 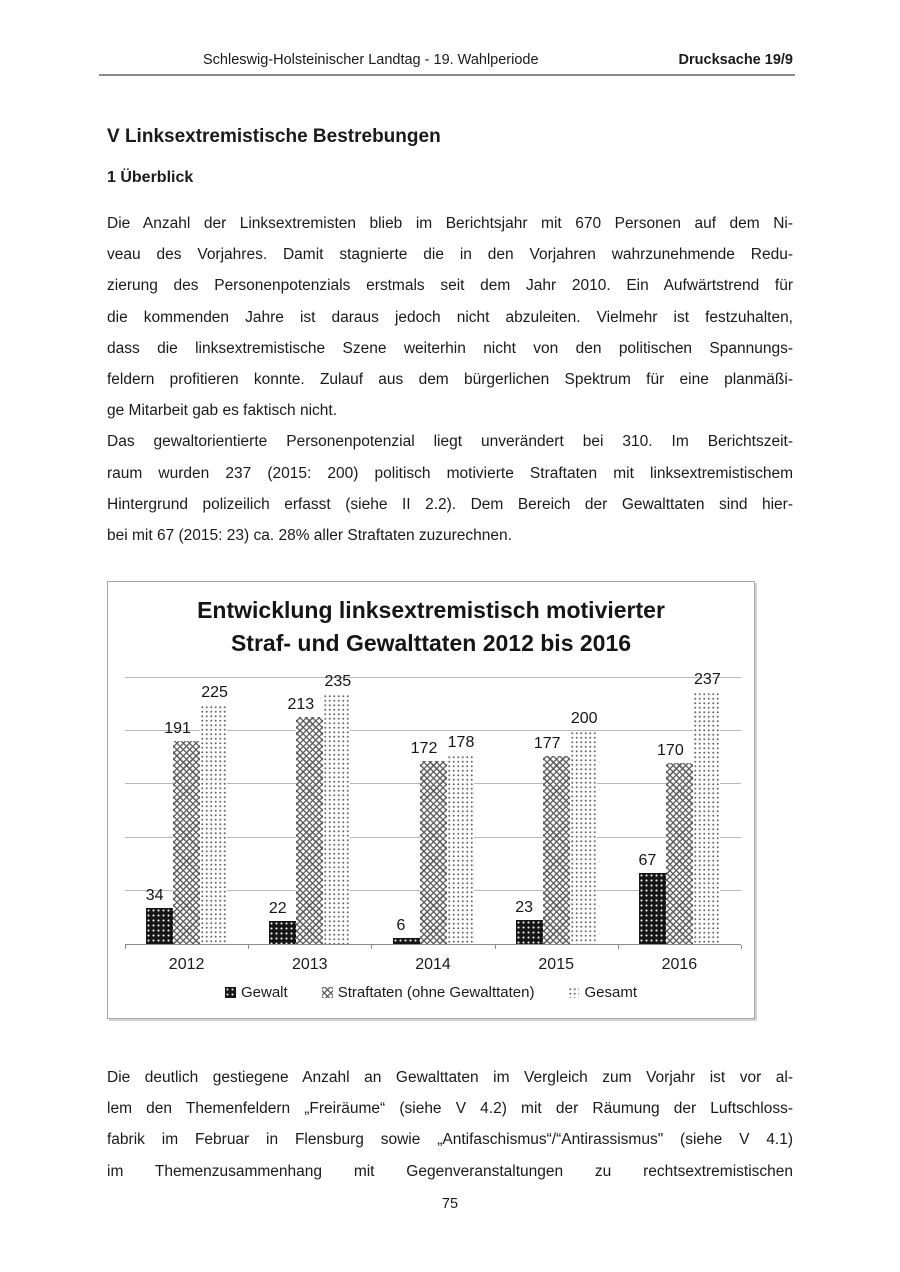 What do you see at coordinates (309, 964) in the screenshot?
I see `x-axis-label: 2013` at bounding box center [309, 964].